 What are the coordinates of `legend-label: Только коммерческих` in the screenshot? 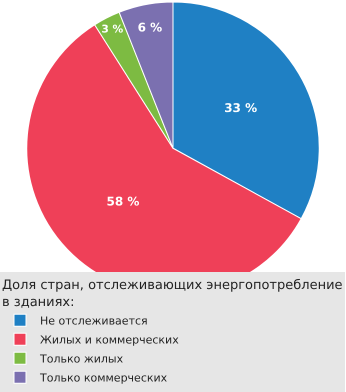 It's located at (103, 378).